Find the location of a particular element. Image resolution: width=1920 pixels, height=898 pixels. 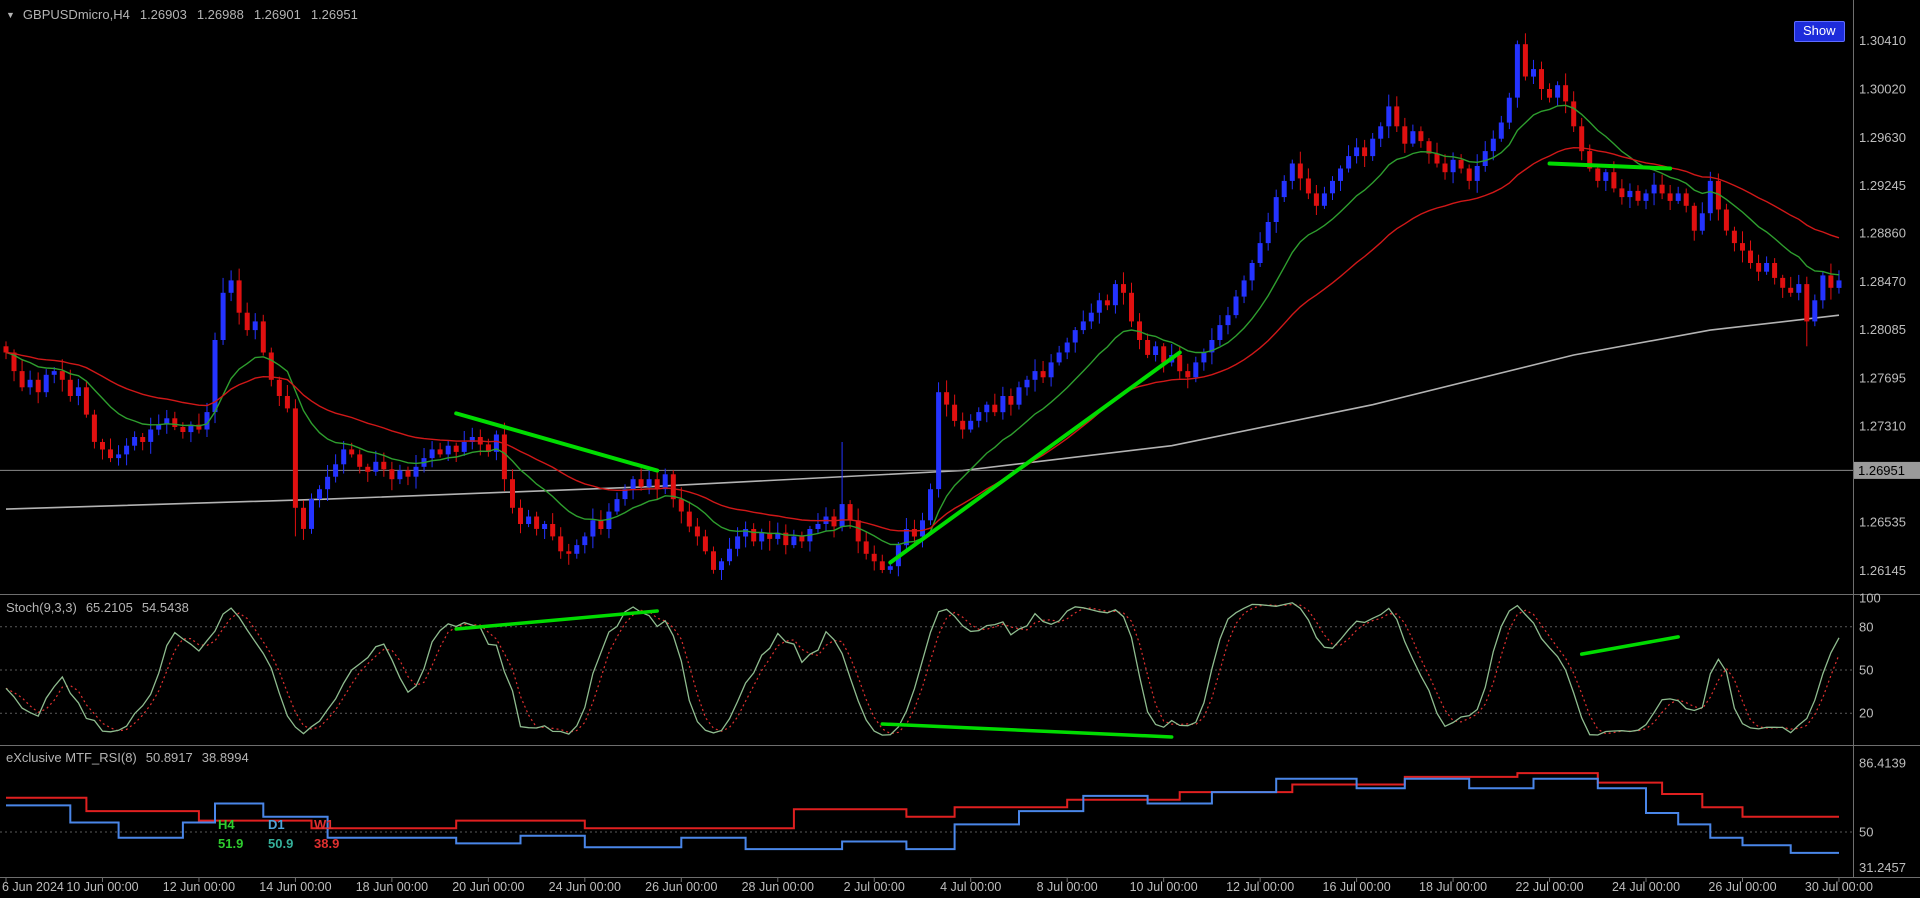

rsi-blue-step-line is located at coordinates (922, 815).